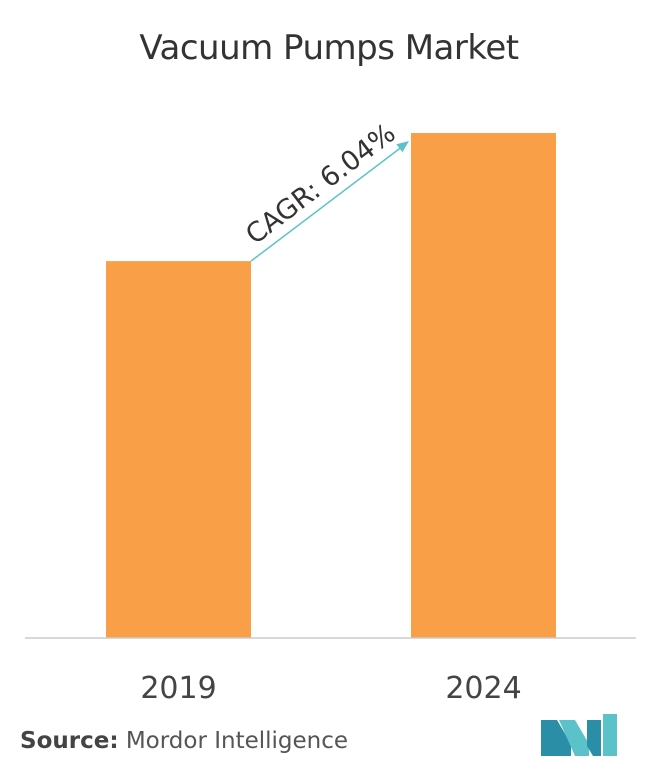  I want to click on mordor-intelligence-logo-icon, so click(579, 735).